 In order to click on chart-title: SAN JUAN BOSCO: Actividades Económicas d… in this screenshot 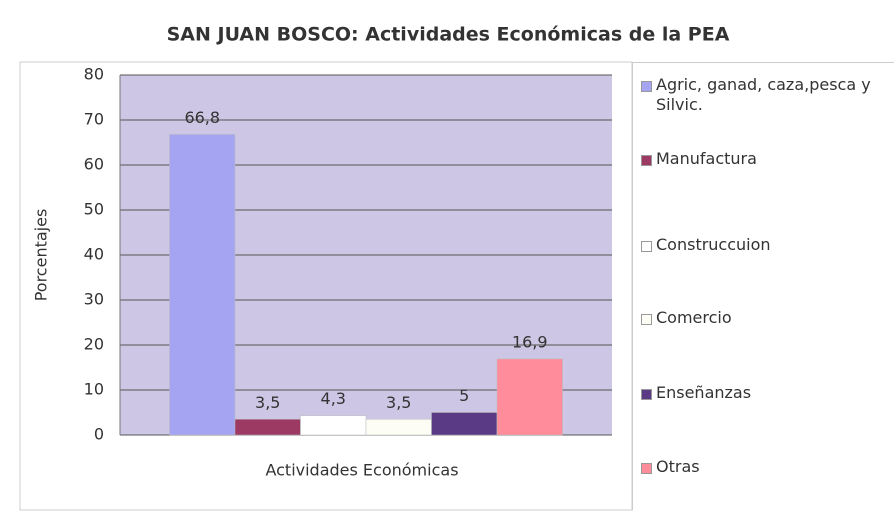, I will do `click(448, 35)`.